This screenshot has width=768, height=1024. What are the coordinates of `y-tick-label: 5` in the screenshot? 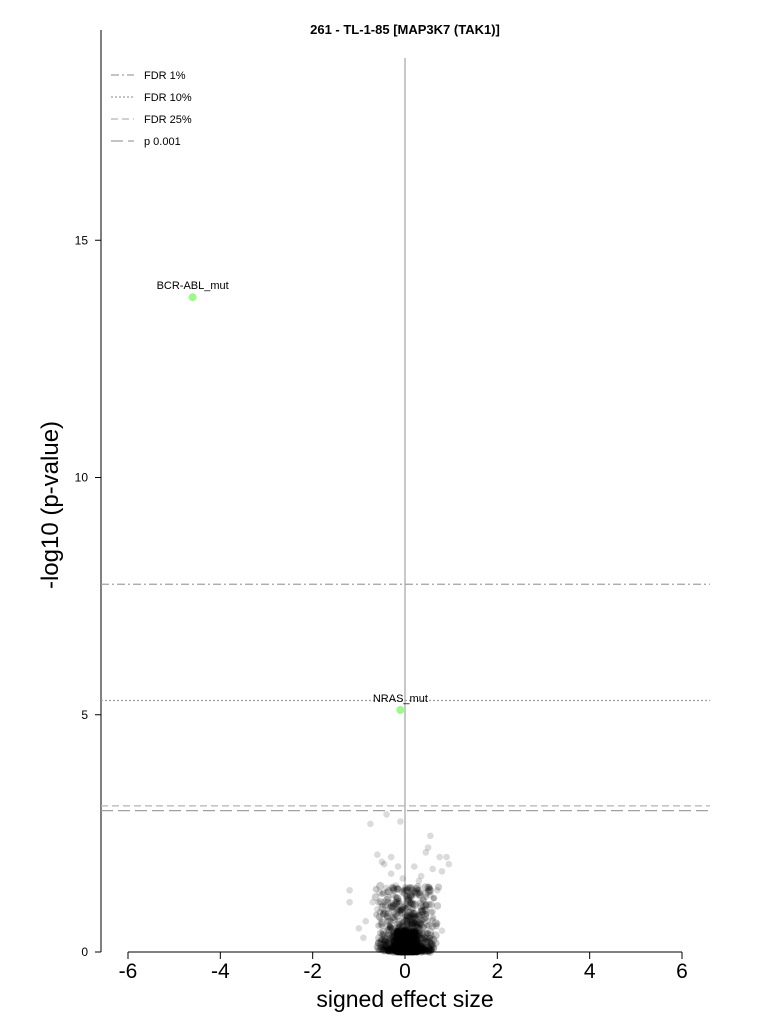 It's located at (84, 715).